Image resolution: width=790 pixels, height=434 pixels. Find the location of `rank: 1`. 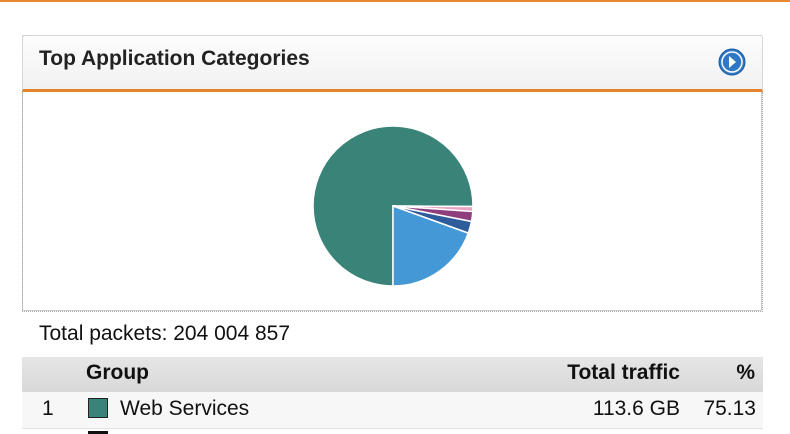

rank: 1 is located at coordinates (48, 408).